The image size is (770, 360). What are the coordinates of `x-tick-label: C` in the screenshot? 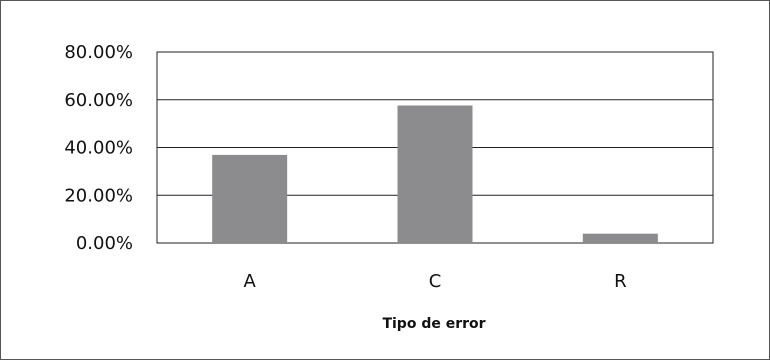 It's located at (435, 281).